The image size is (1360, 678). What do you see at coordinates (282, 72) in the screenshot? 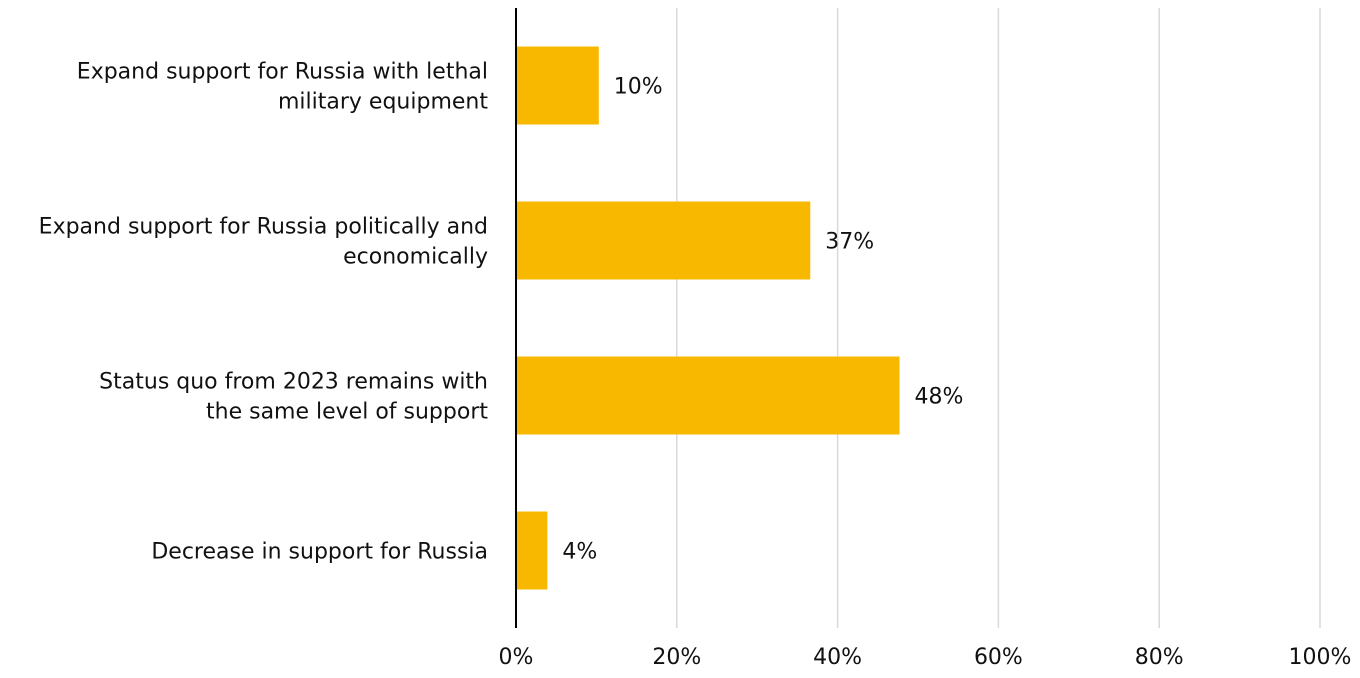
I see `category-label: Expand support for Russia with lethal` at bounding box center [282, 72].